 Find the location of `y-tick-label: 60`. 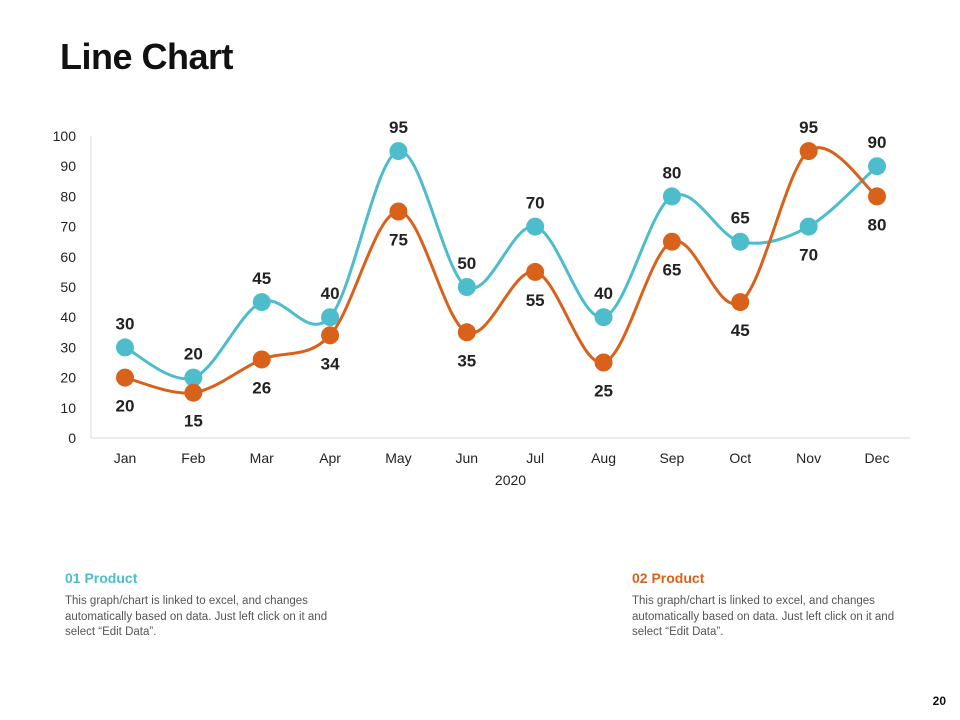

y-tick-label: 60 is located at coordinates (68, 257).